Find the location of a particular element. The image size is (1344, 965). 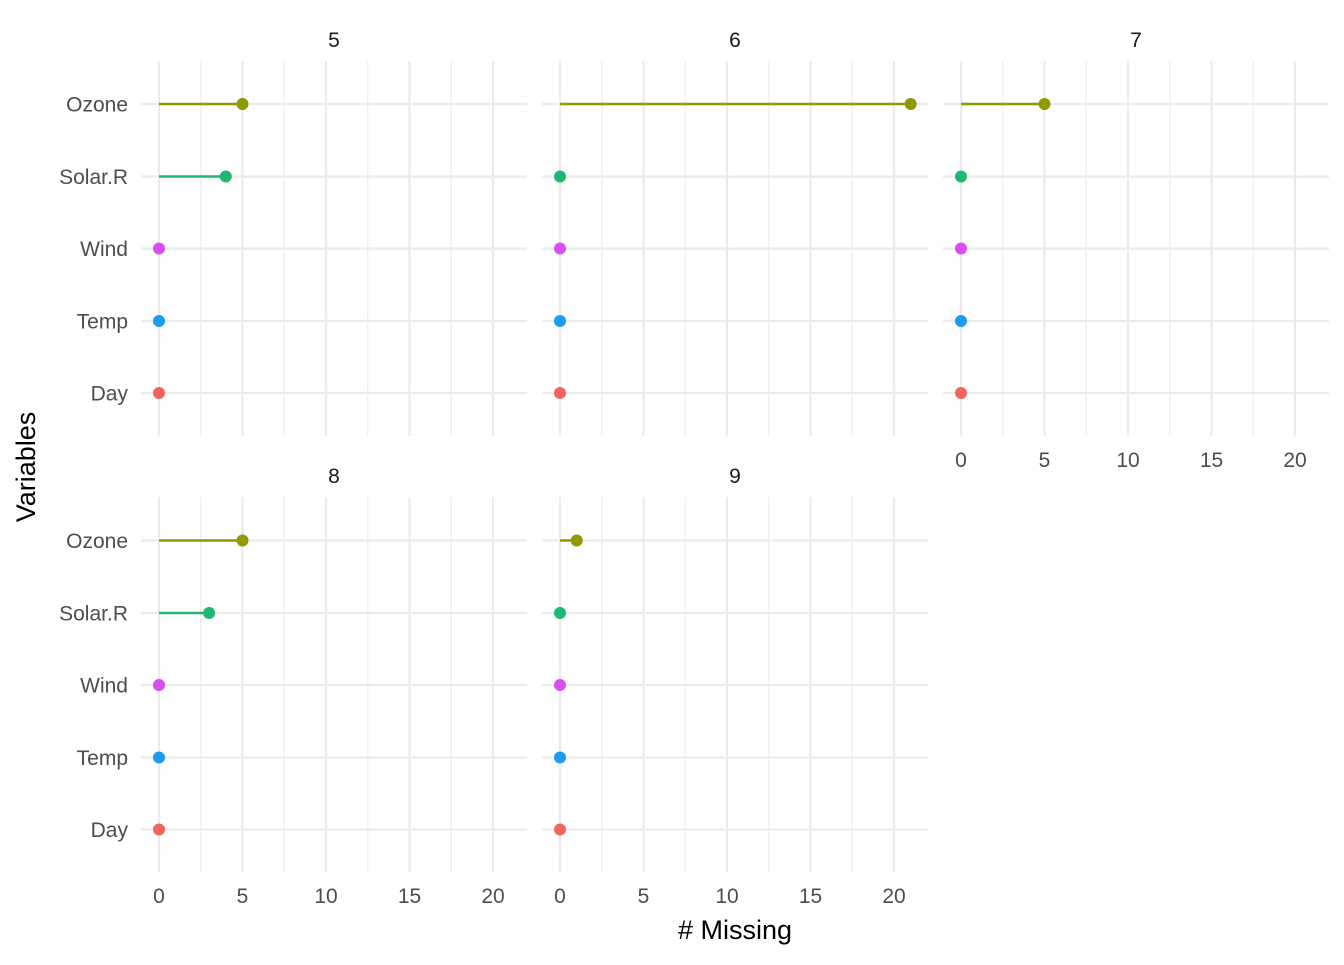

panel-strip-label: 9 is located at coordinates (735, 476).